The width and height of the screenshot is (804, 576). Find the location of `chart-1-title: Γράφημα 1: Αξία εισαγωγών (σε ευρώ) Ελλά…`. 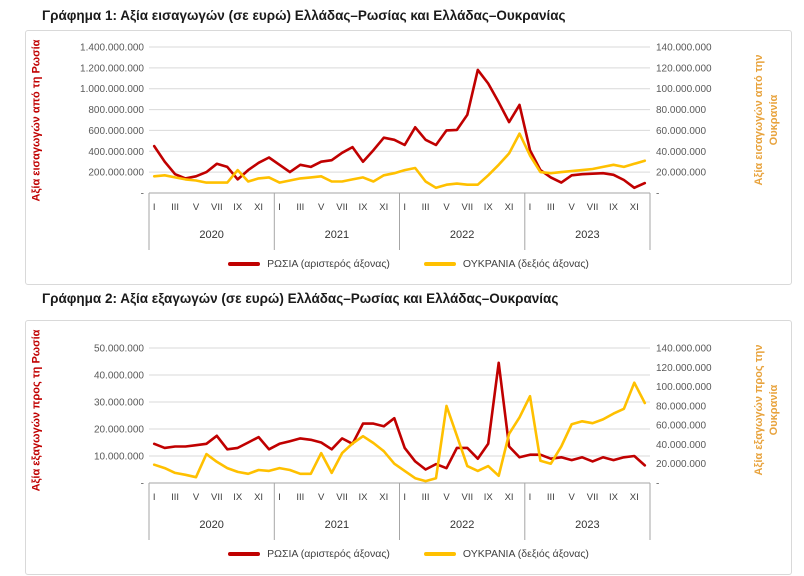

chart-1-title: Γράφημα 1: Αξία εισαγωγών (σε ευρώ) Ελλά… is located at coordinates (304, 15).